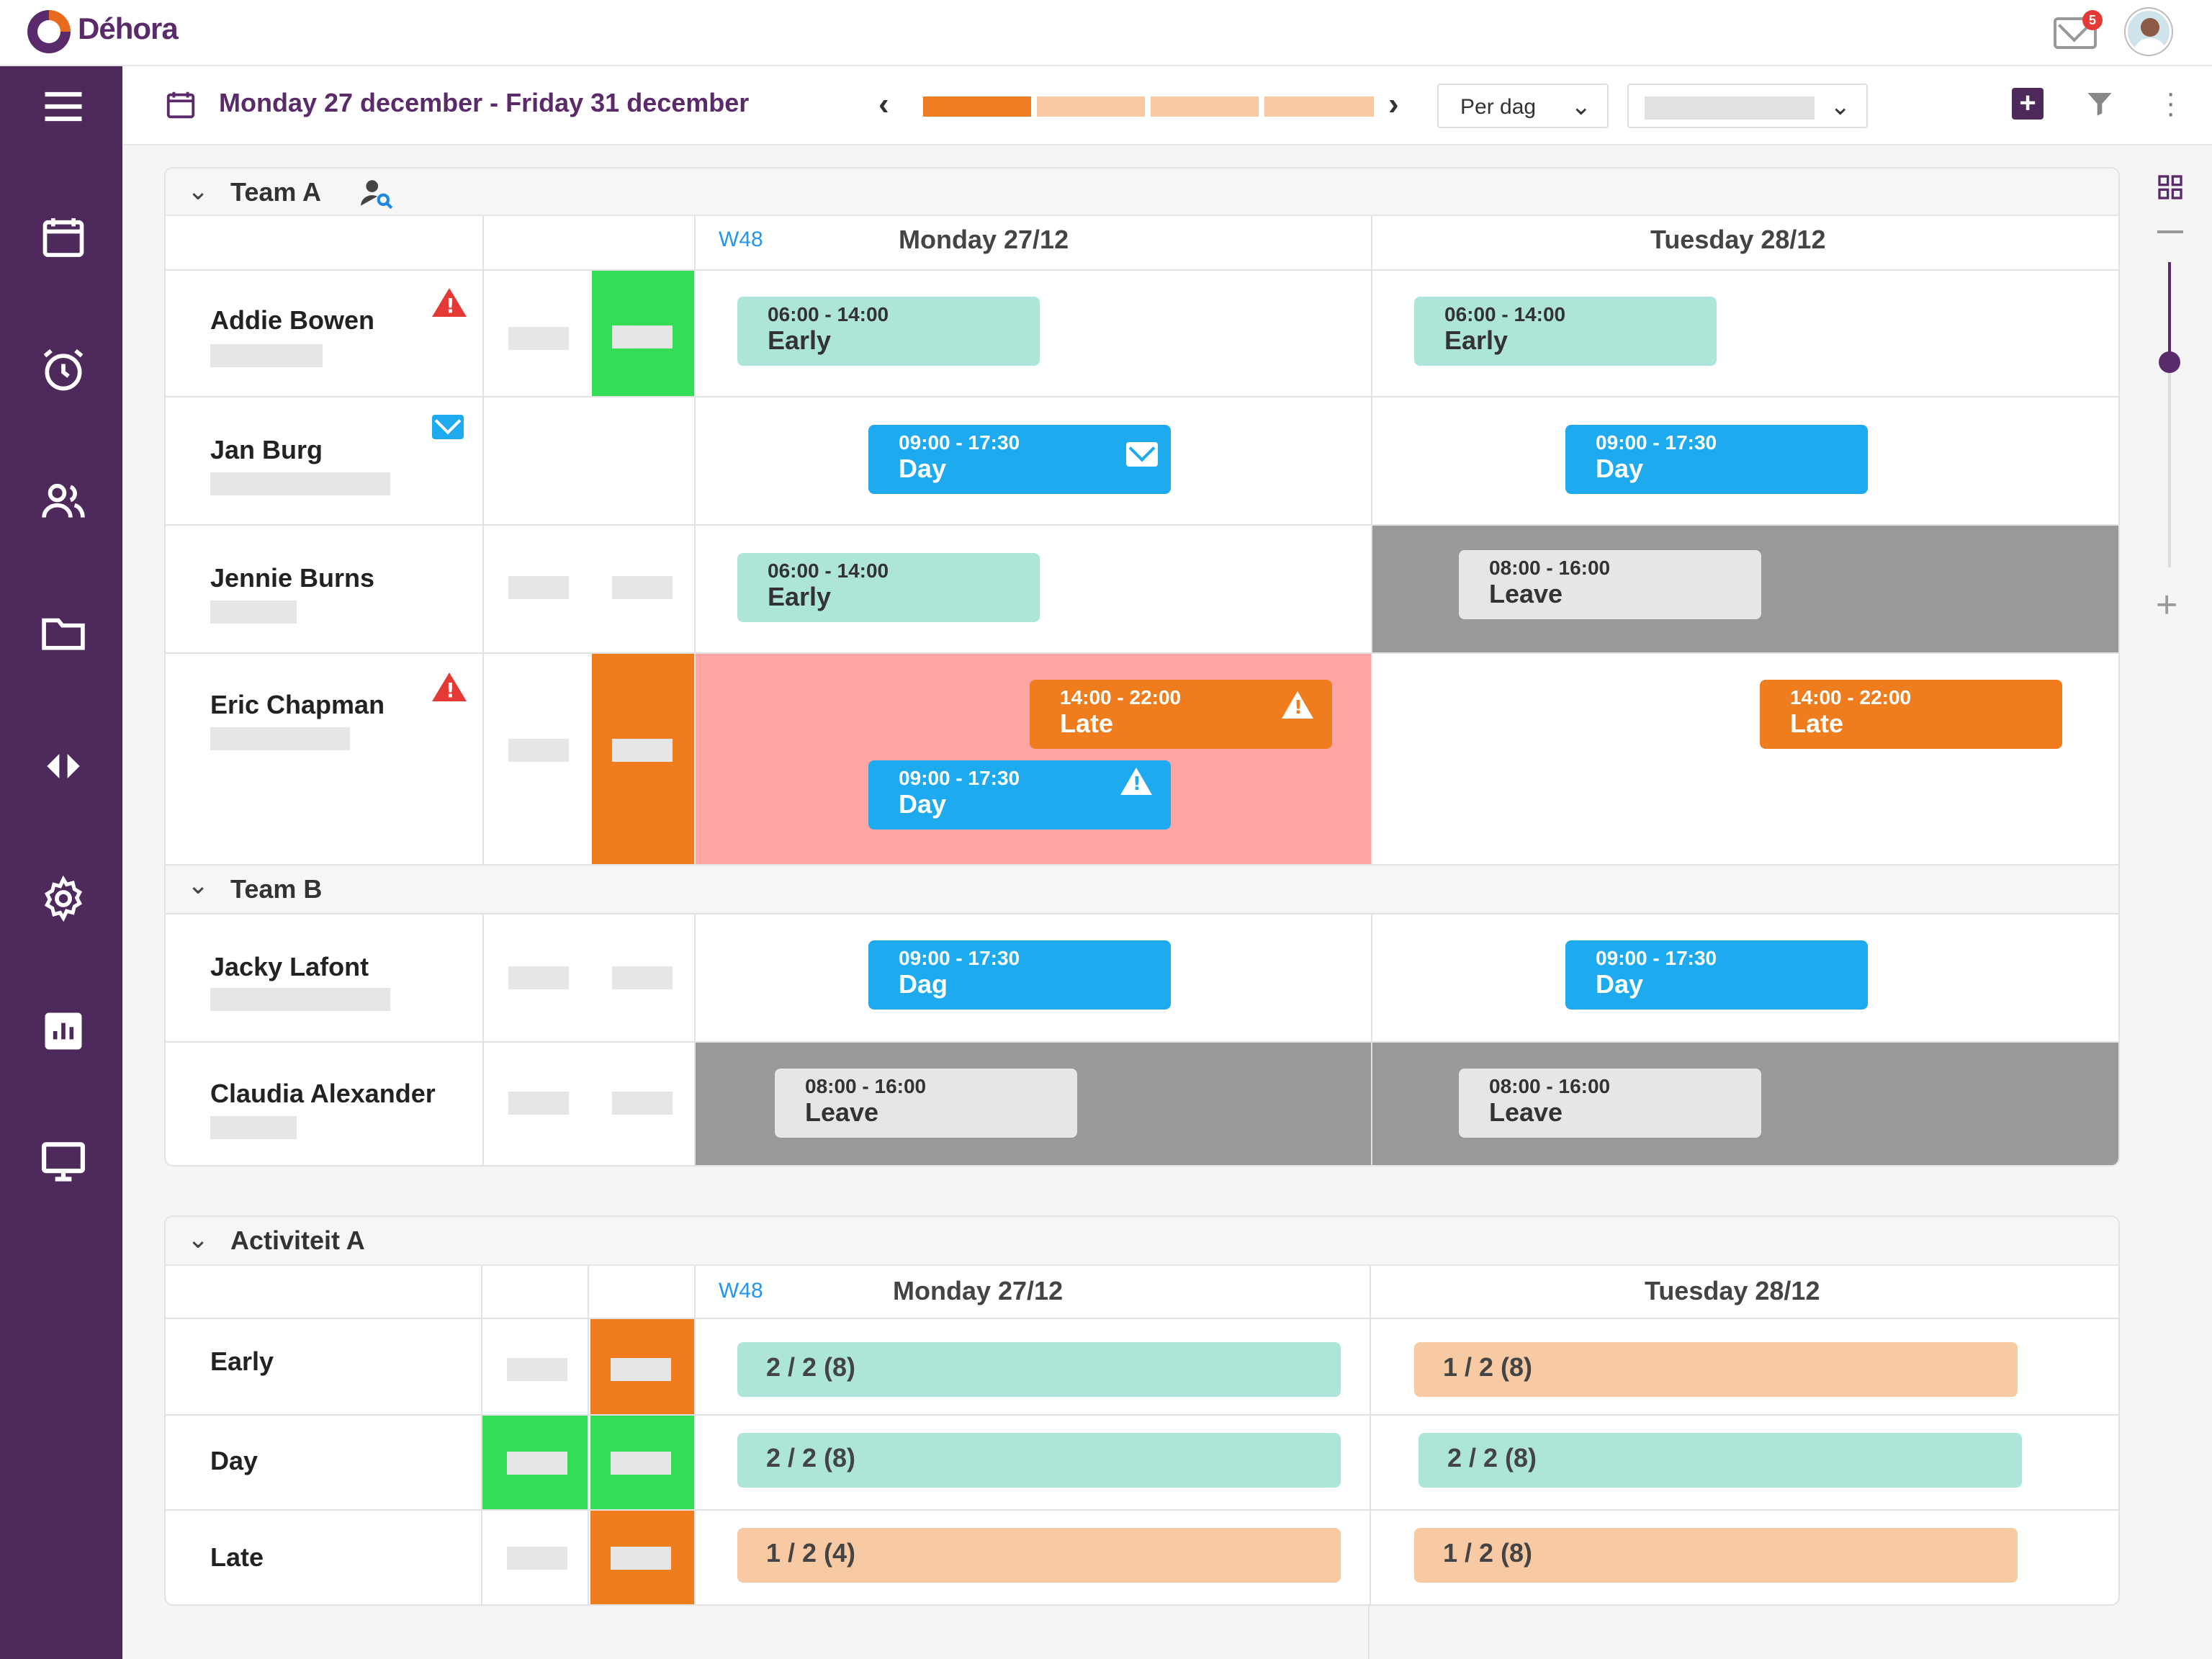 Image resolution: width=2212 pixels, height=1659 pixels. What do you see at coordinates (2170, 231) in the screenshot?
I see `zoom-out-icon` at bounding box center [2170, 231].